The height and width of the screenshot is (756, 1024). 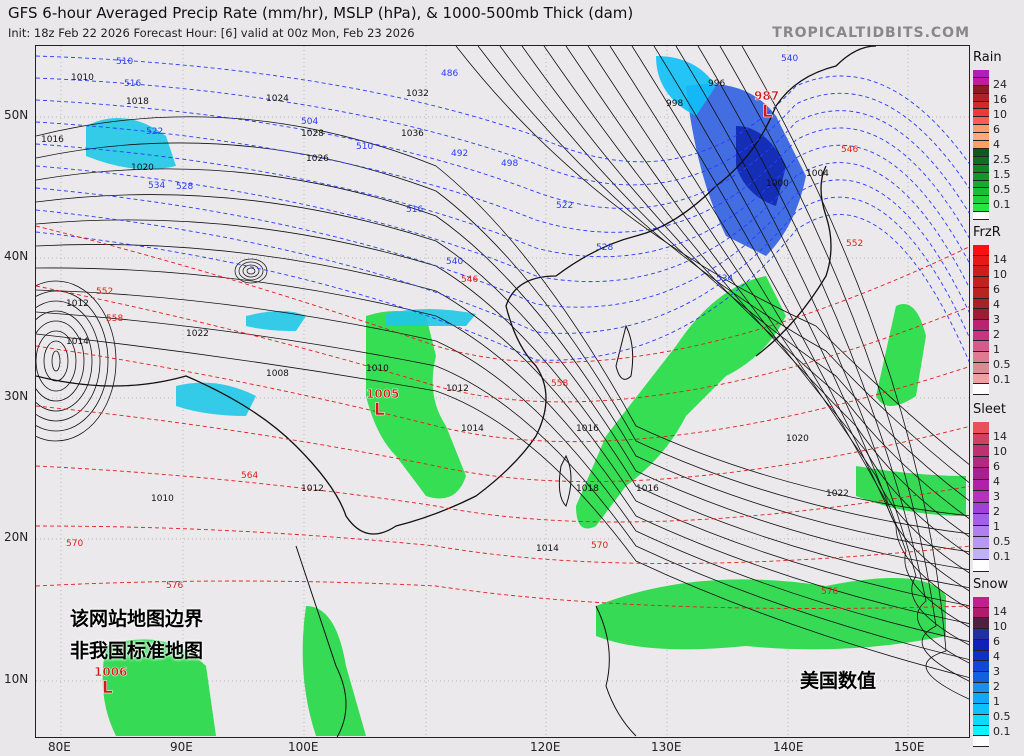 What do you see at coordinates (1000, 99) in the screenshot?
I see `legend-label: 16` at bounding box center [1000, 99].